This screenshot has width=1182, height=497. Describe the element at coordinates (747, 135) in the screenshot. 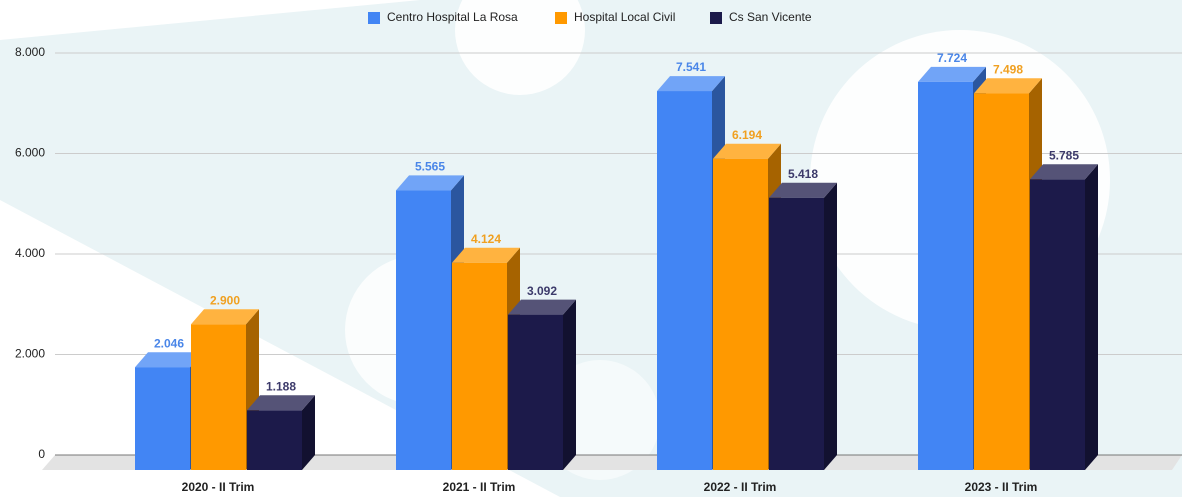

I see `data-label: 6.194` at that location.